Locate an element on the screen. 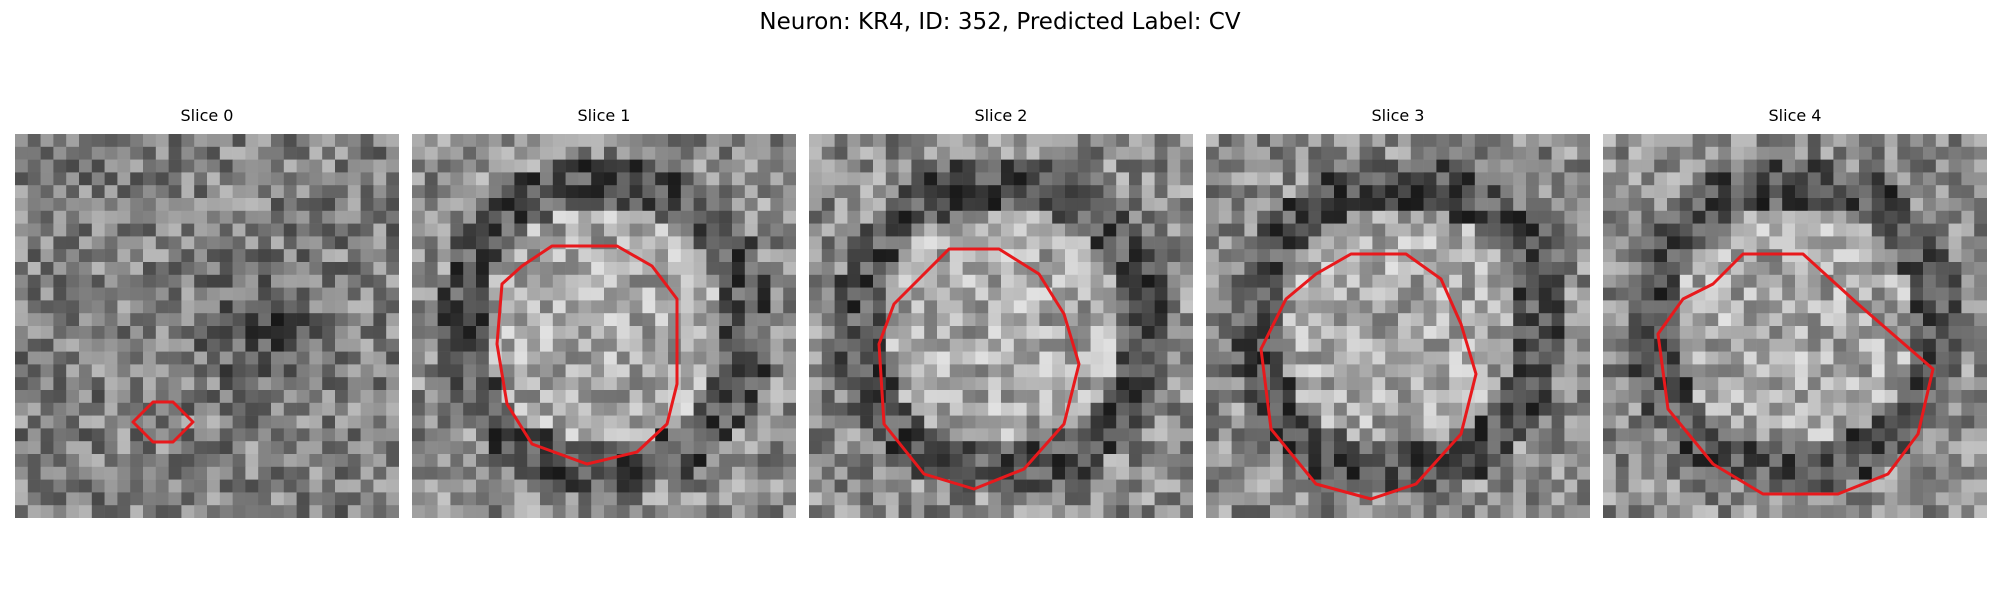  slice-panel-4: Slice 4 is located at coordinates (1795, 312).